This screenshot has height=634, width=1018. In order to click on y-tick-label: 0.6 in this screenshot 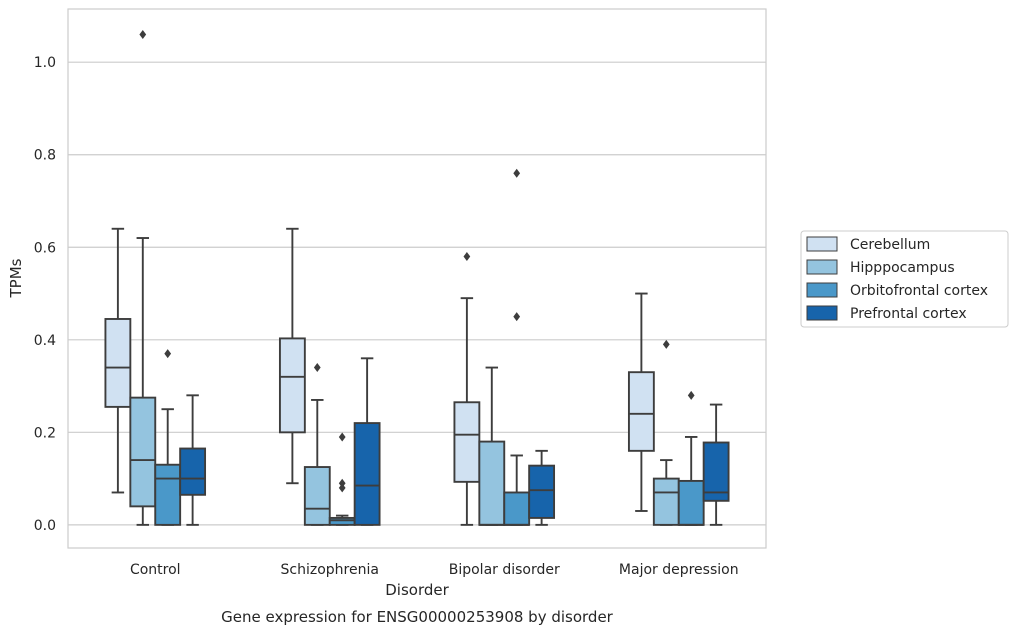, I will do `click(45, 248)`.